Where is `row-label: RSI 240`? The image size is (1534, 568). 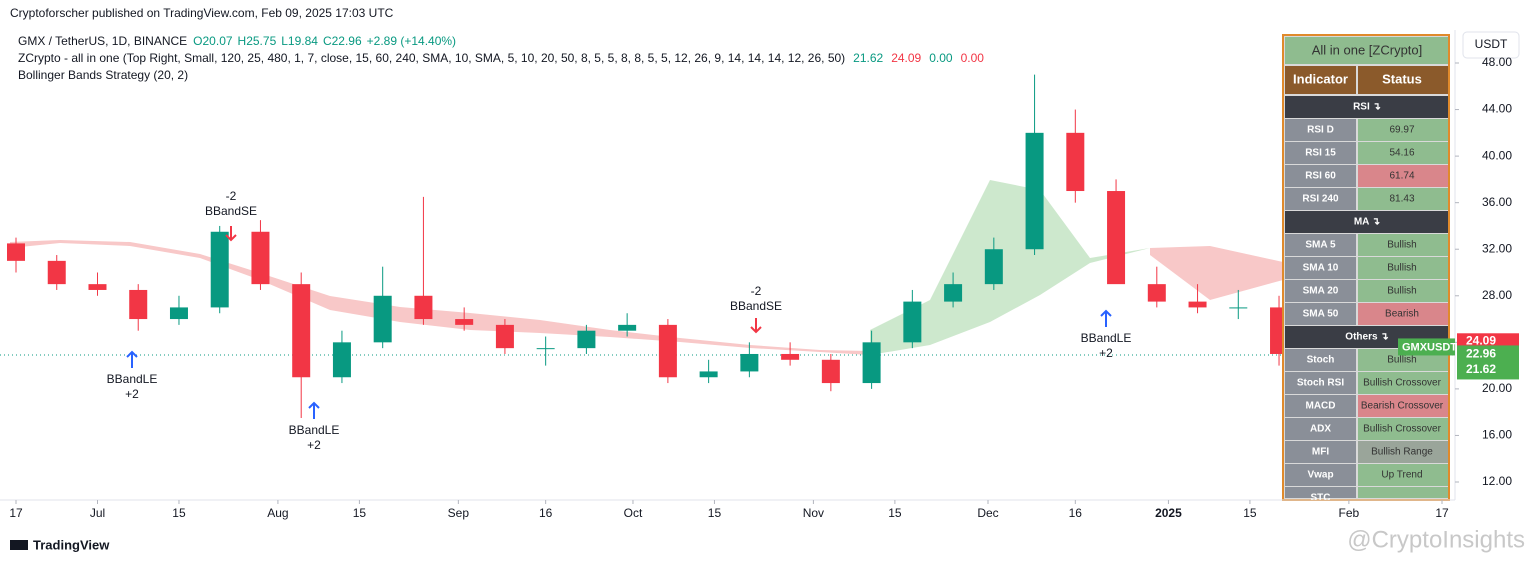 row-label: RSI 240 is located at coordinates (1320, 199).